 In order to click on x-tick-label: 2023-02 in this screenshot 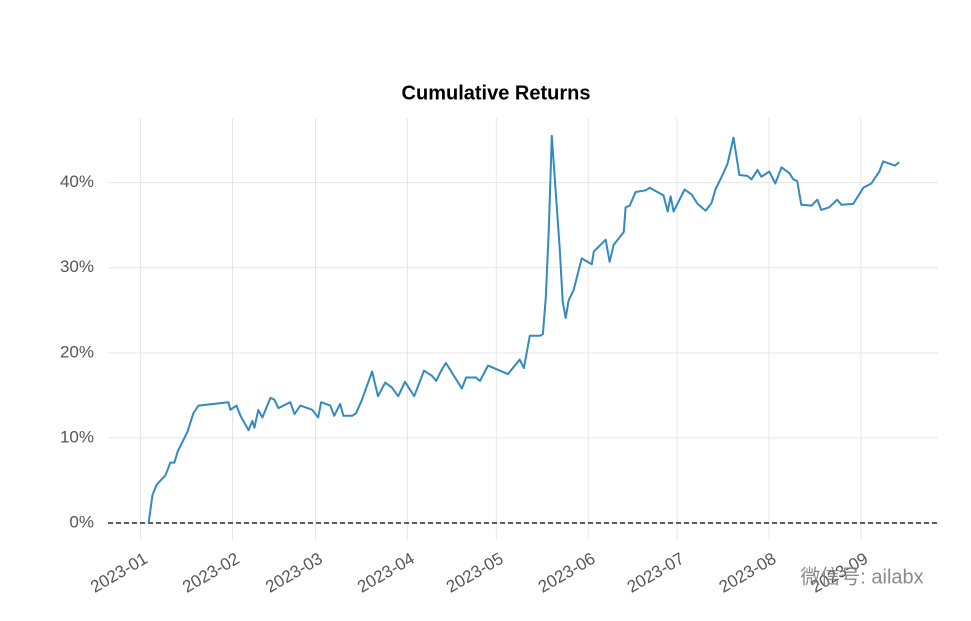, I will do `click(211, 573)`.